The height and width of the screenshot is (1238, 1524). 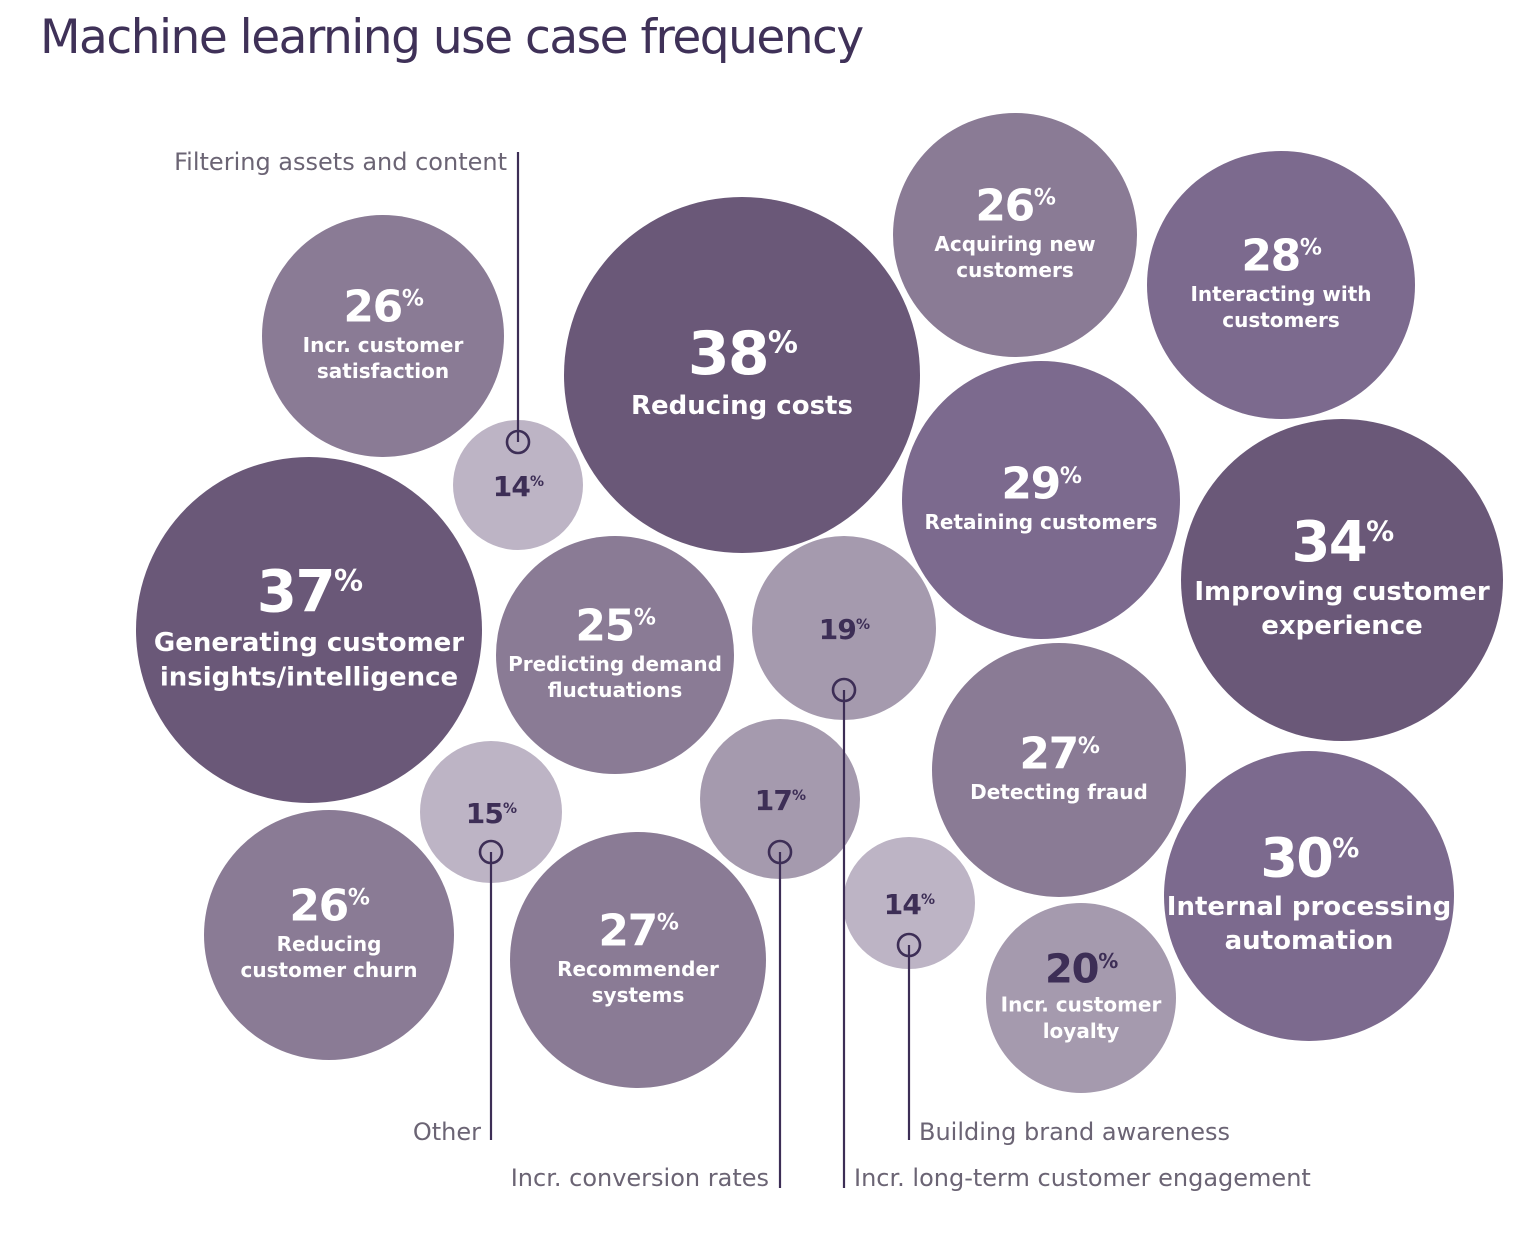 I want to click on bubble-value-acquiring-new-customers: 26%, so click(x=1015, y=205).